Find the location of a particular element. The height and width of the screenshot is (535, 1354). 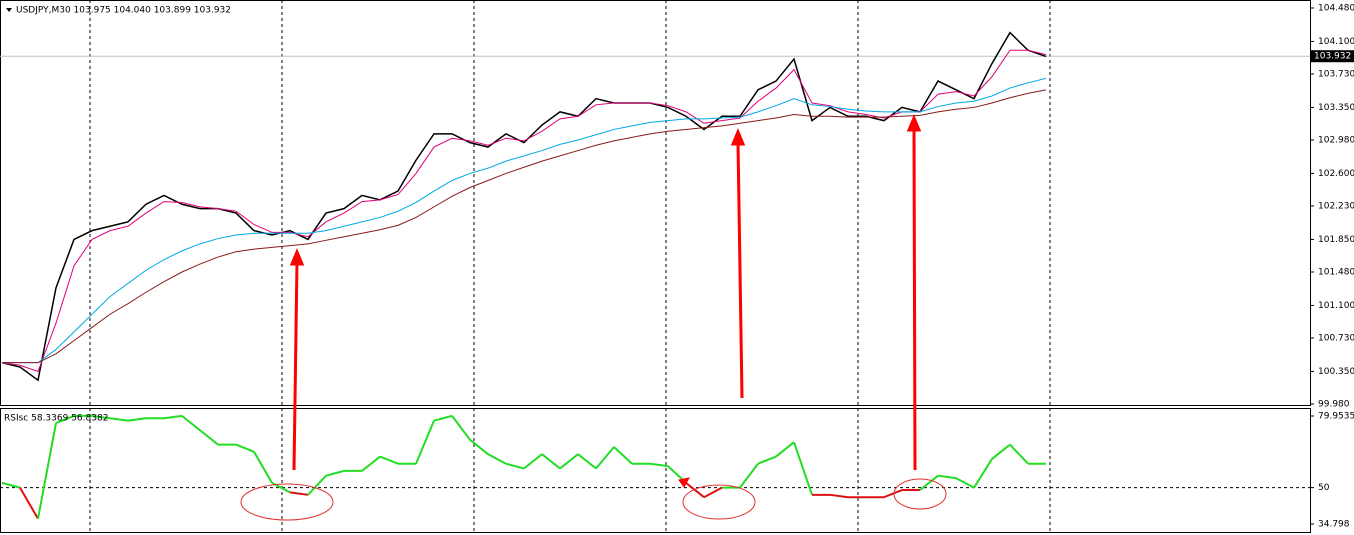

annotation-ellipses is located at coordinates (593, 499).